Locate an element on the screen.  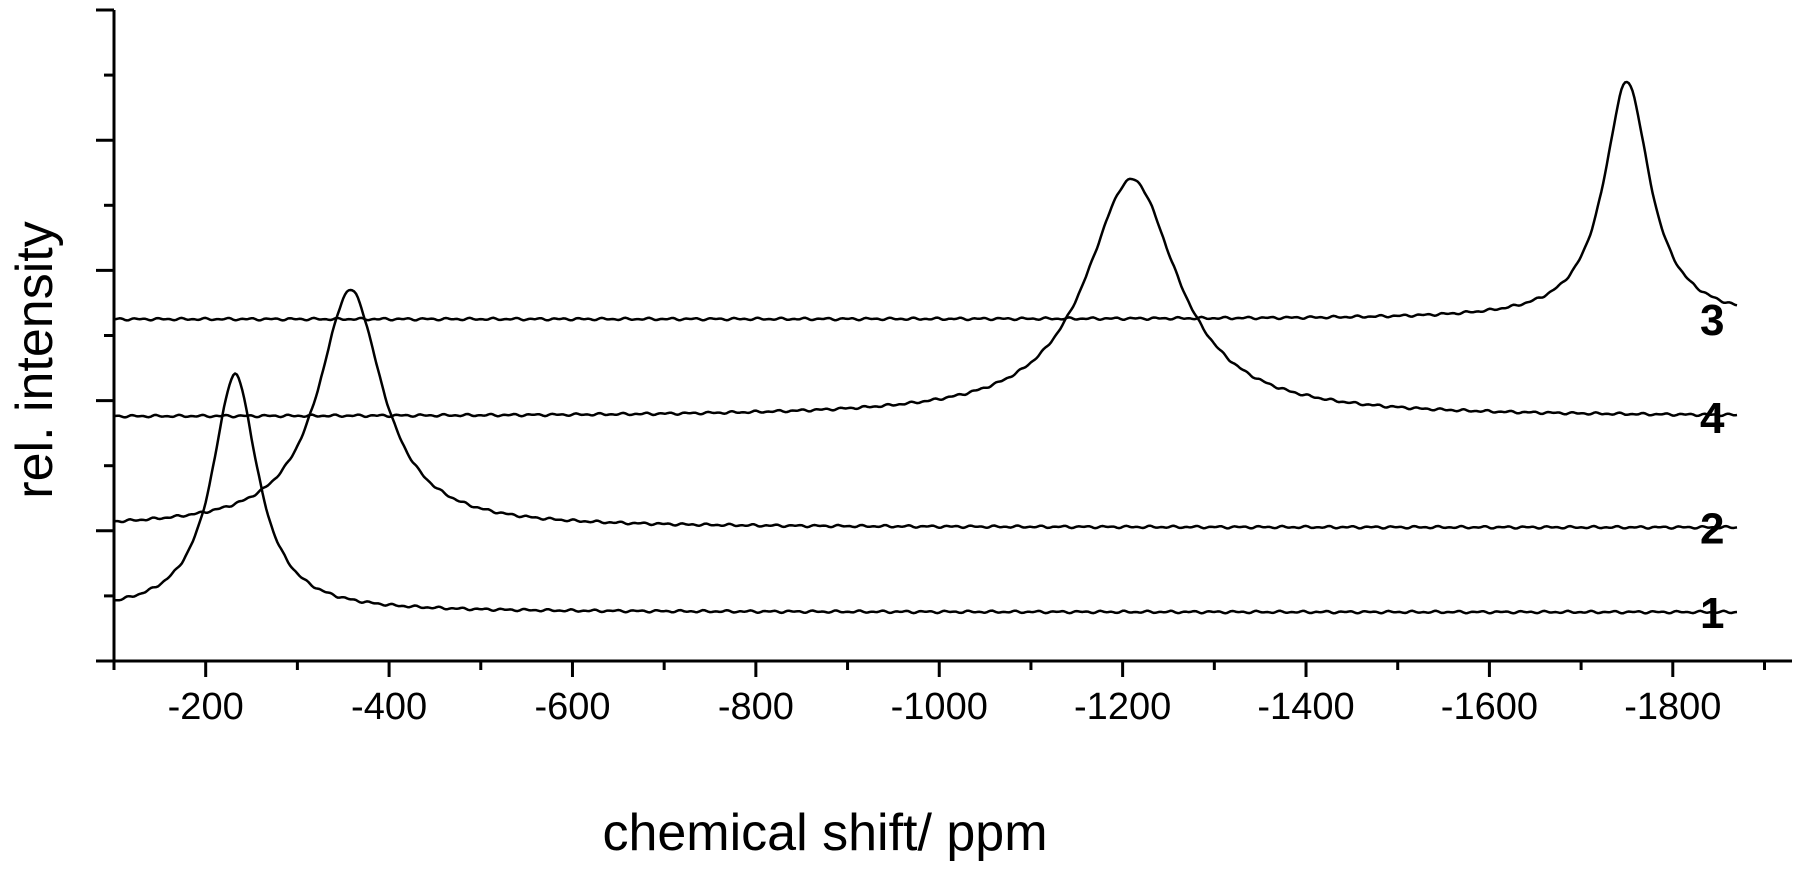
x-tick-label: -600 is located at coordinates (572, 707).